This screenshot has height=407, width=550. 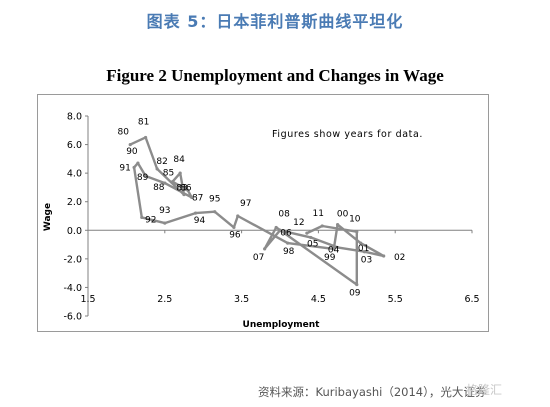 I want to click on point-year-label: 07, so click(x=258, y=258).